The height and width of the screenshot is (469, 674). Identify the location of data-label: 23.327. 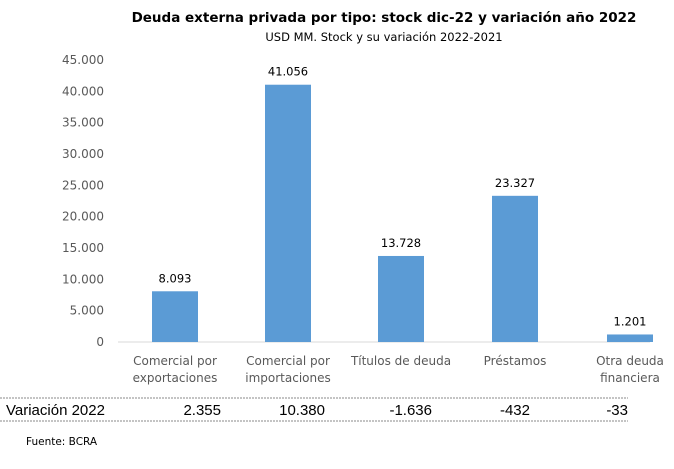
(515, 183).